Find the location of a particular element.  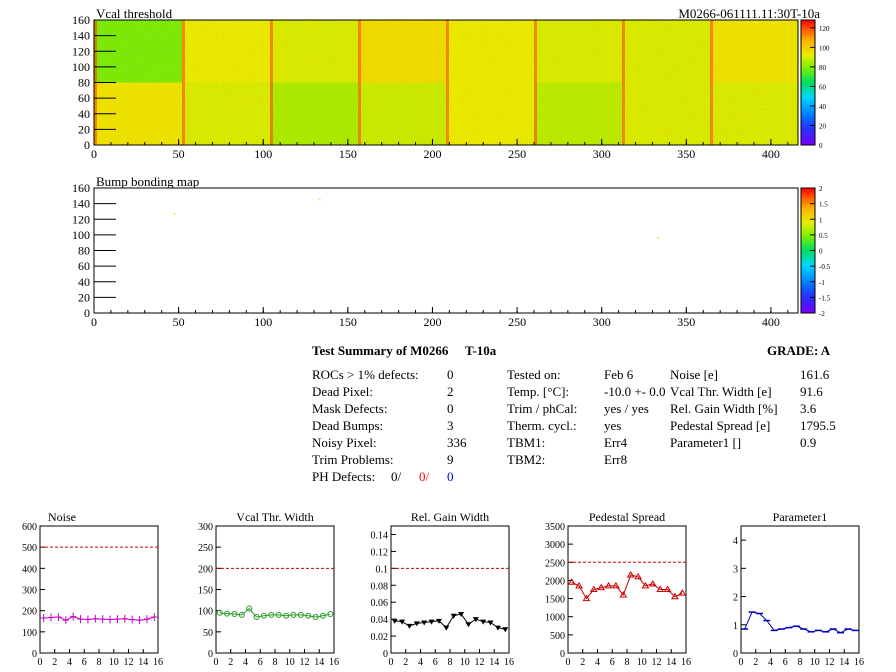

rel-gain-width-y-tick-label: 0.1 is located at coordinates (382, 569).